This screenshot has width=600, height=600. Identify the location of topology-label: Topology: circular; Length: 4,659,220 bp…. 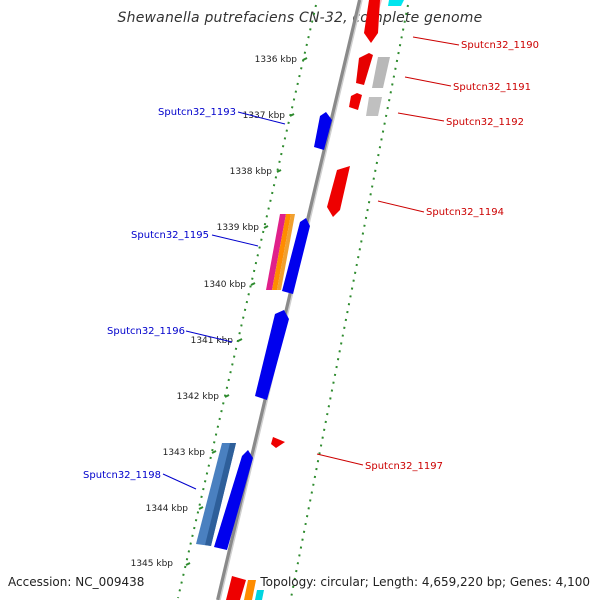
(425, 582).